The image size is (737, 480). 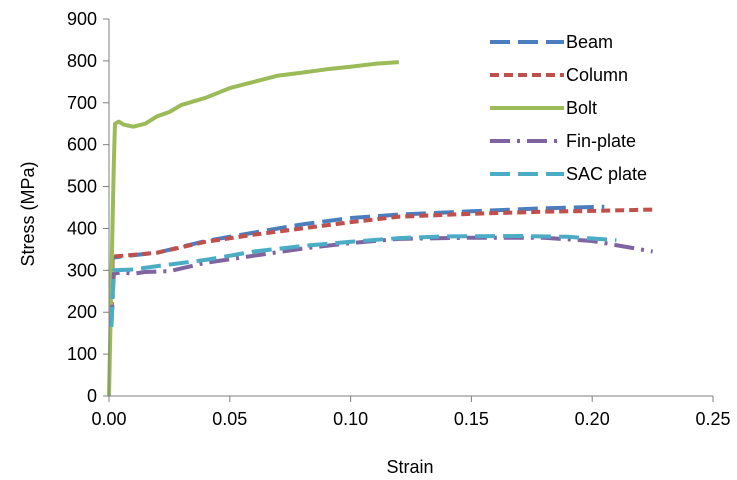 What do you see at coordinates (82, 270) in the screenshot?
I see `y-tick-label: 300` at bounding box center [82, 270].